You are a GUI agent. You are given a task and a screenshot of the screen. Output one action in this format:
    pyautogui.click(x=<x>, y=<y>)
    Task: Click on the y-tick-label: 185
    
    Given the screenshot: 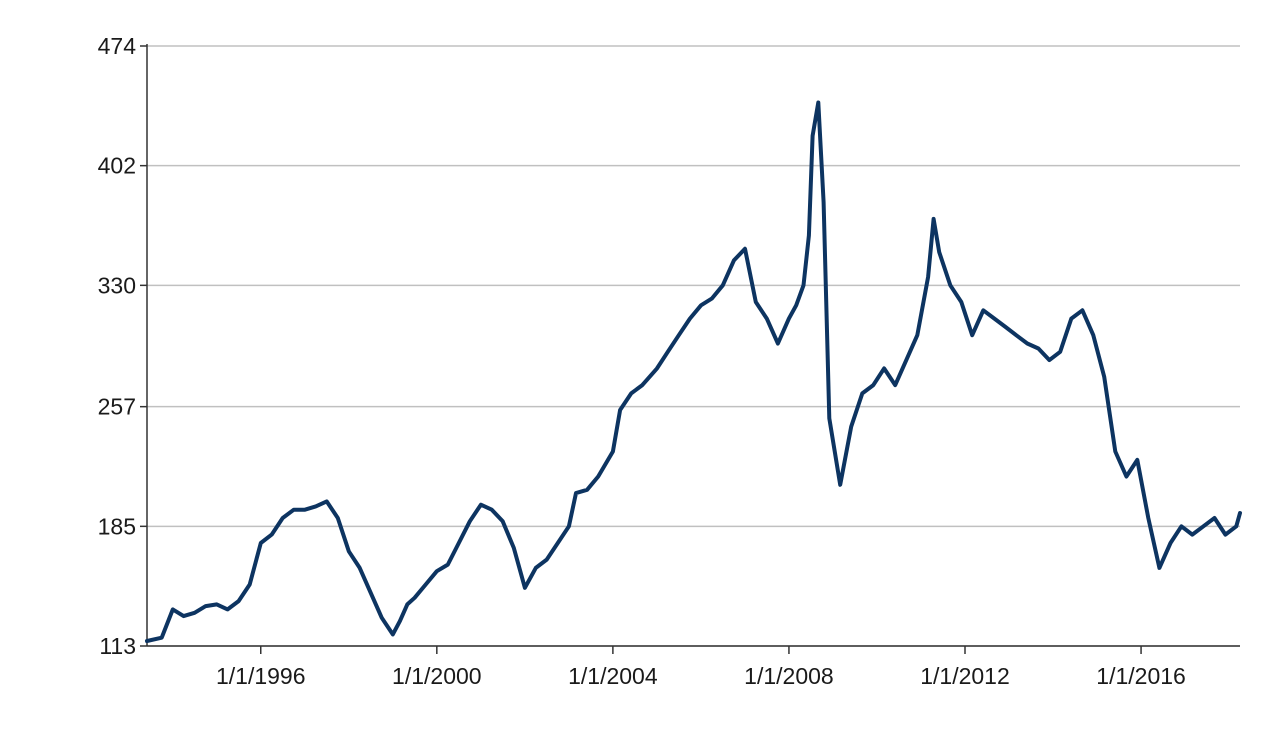 What is the action you would take?
    pyautogui.click(x=117, y=526)
    